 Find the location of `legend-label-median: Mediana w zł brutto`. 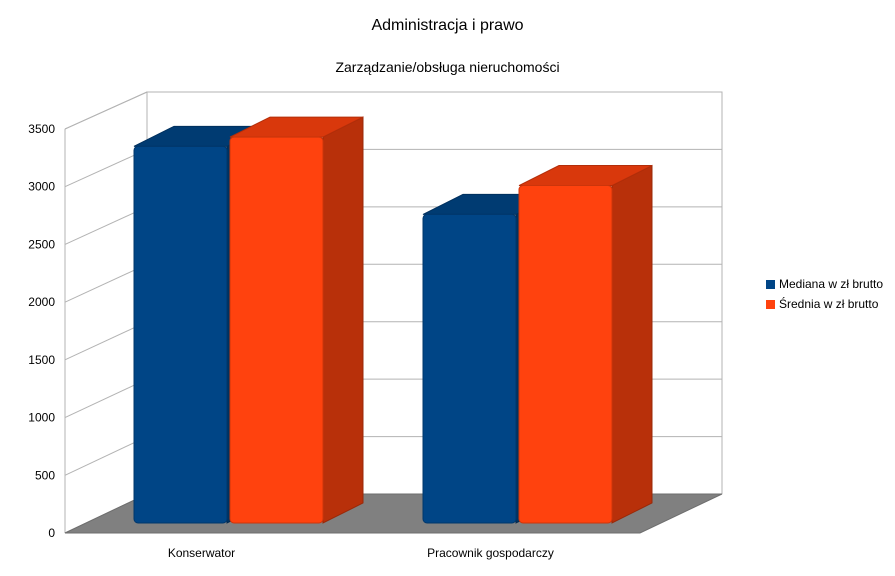

legend-label-median: Mediana w zł brutto is located at coordinates (831, 284).